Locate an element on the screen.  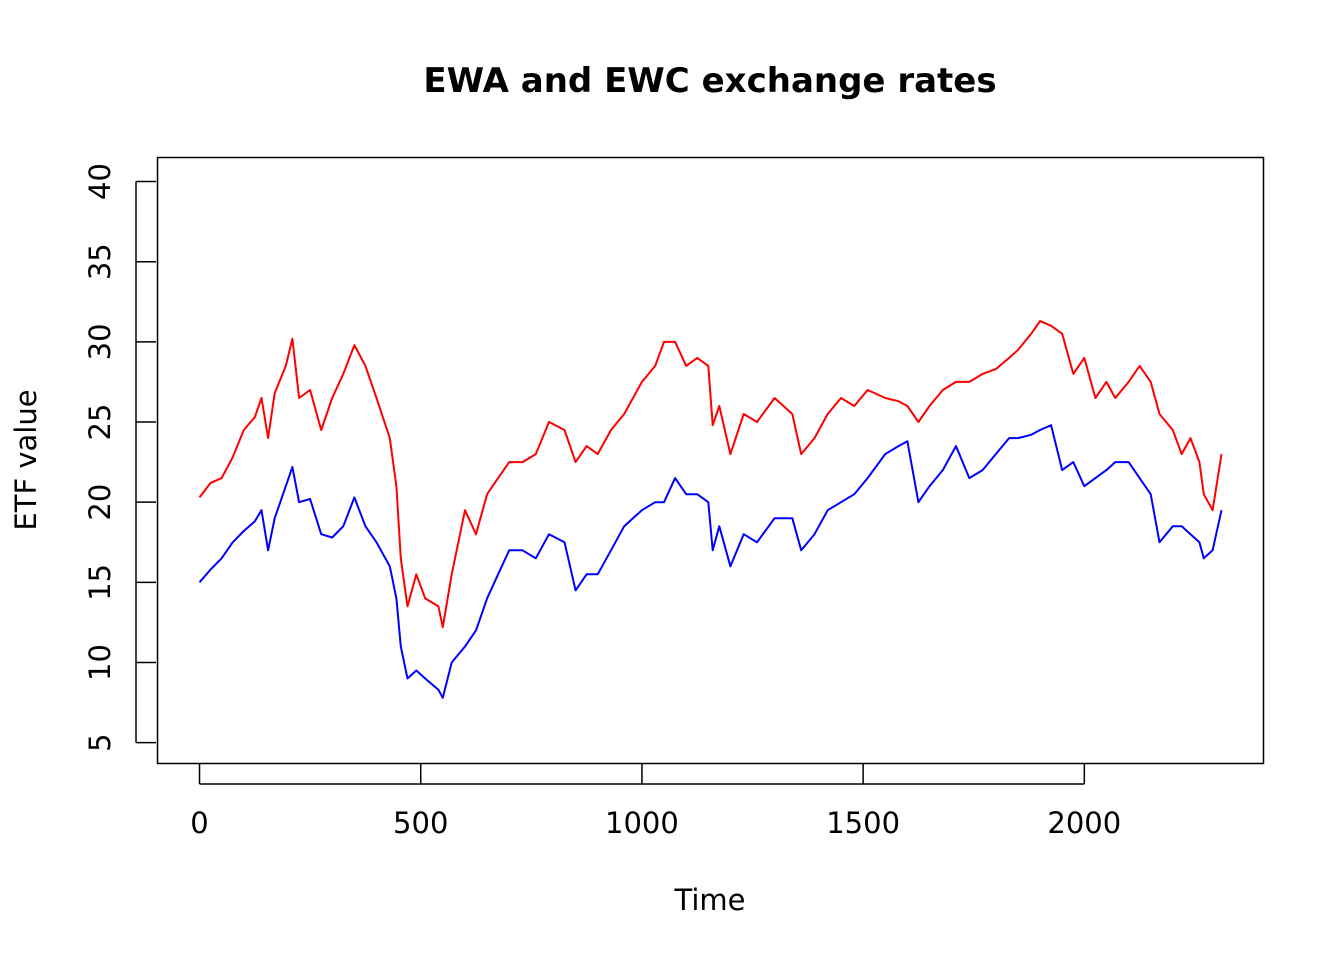
x-tick-label: 0 is located at coordinates (199, 823).